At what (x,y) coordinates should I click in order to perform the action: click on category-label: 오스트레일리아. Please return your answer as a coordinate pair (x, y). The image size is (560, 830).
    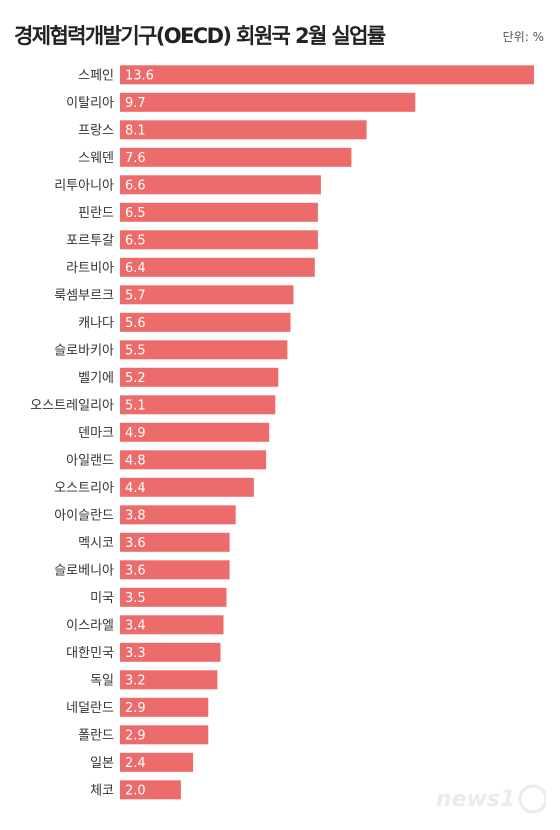
    Looking at the image, I should click on (72, 405).